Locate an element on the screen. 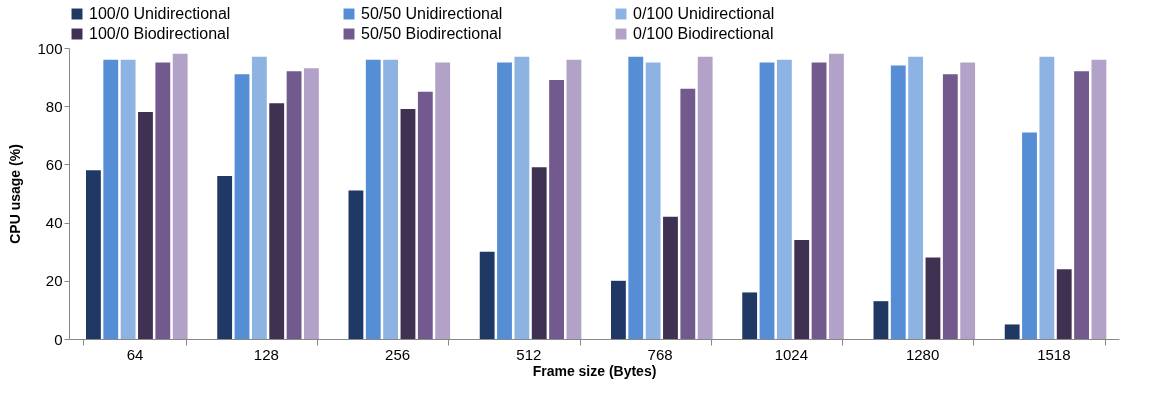 The width and height of the screenshot is (1174, 417). legend-label: 100/0 Unidirectional is located at coordinates (160, 13).